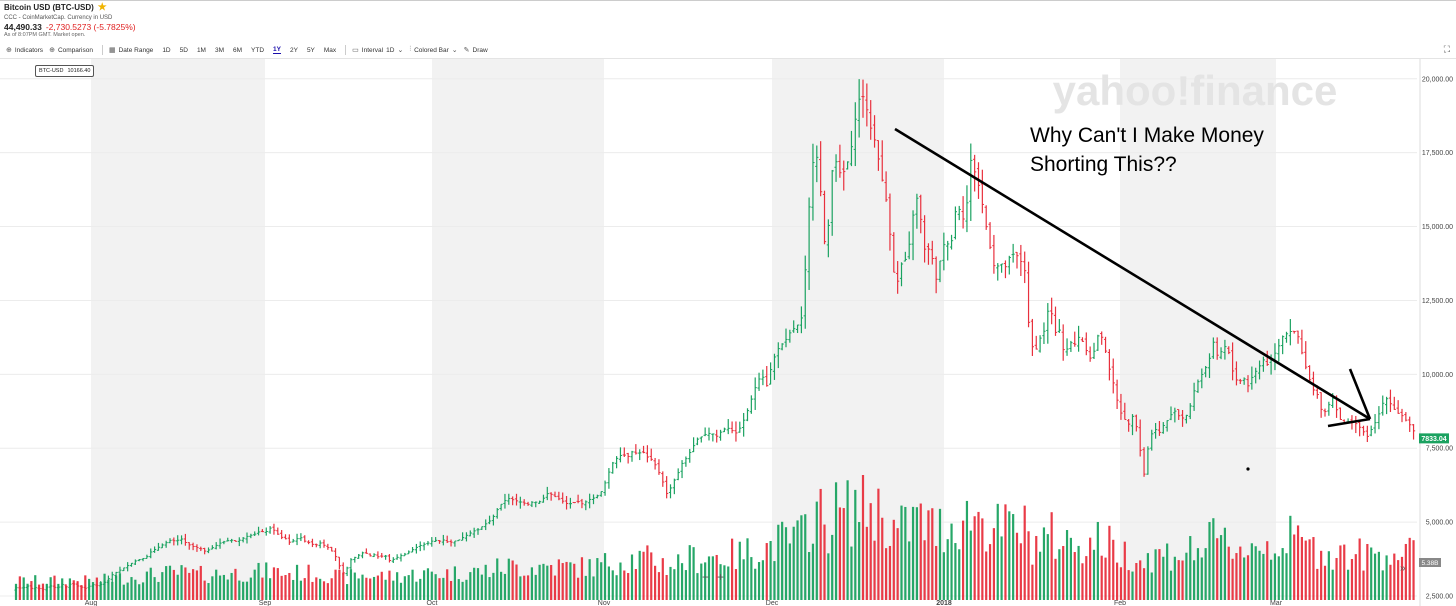 This screenshot has height=606, width=1456. Describe the element at coordinates (377, 50) in the screenshot. I see `interval-dropdown: ▭ Interval 1D ⌄` at that location.